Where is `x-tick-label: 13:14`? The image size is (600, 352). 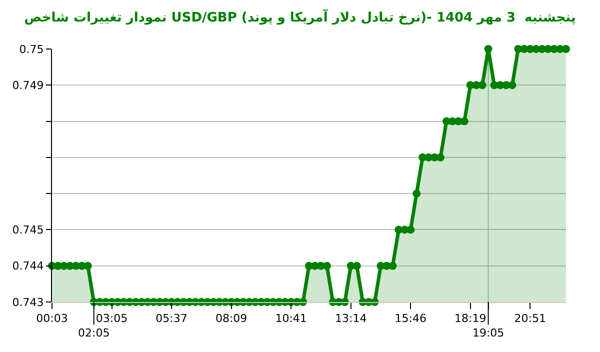
x-tick-label: 13:14 is located at coordinates (350, 319).